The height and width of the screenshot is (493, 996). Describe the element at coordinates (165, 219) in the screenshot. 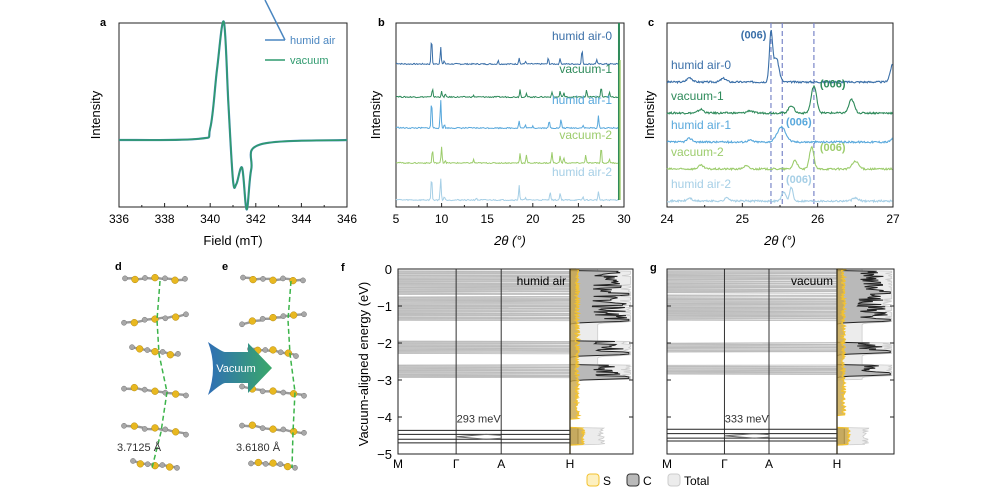

I see `x-tick-label: 338` at that location.